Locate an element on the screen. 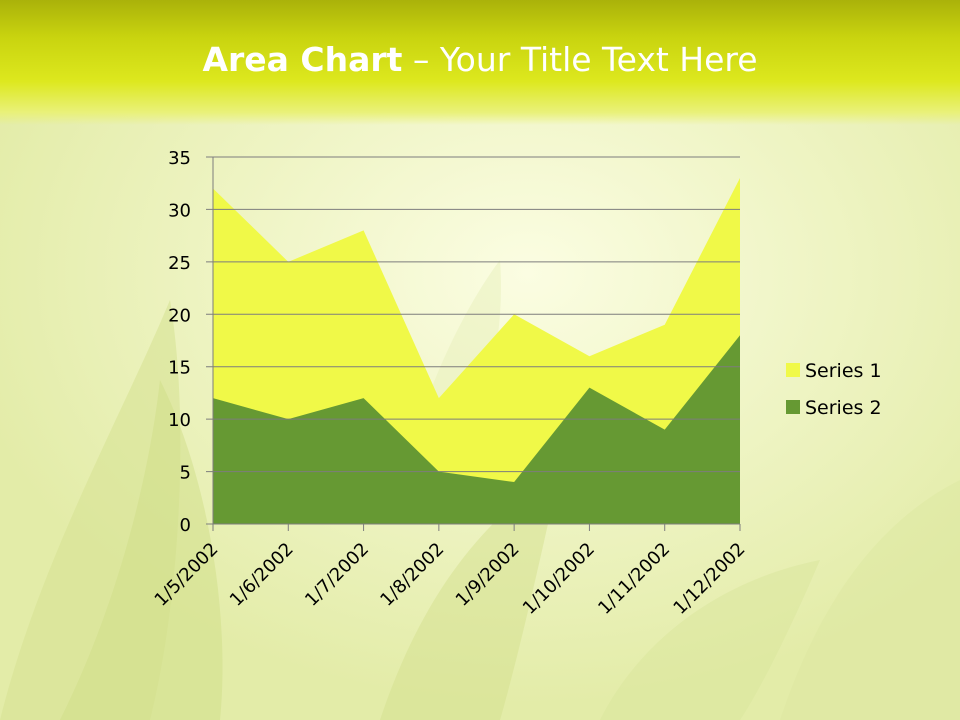 The height and width of the screenshot is (720, 960). x-tick-label: 1/8/2002 is located at coordinates (412, 575).